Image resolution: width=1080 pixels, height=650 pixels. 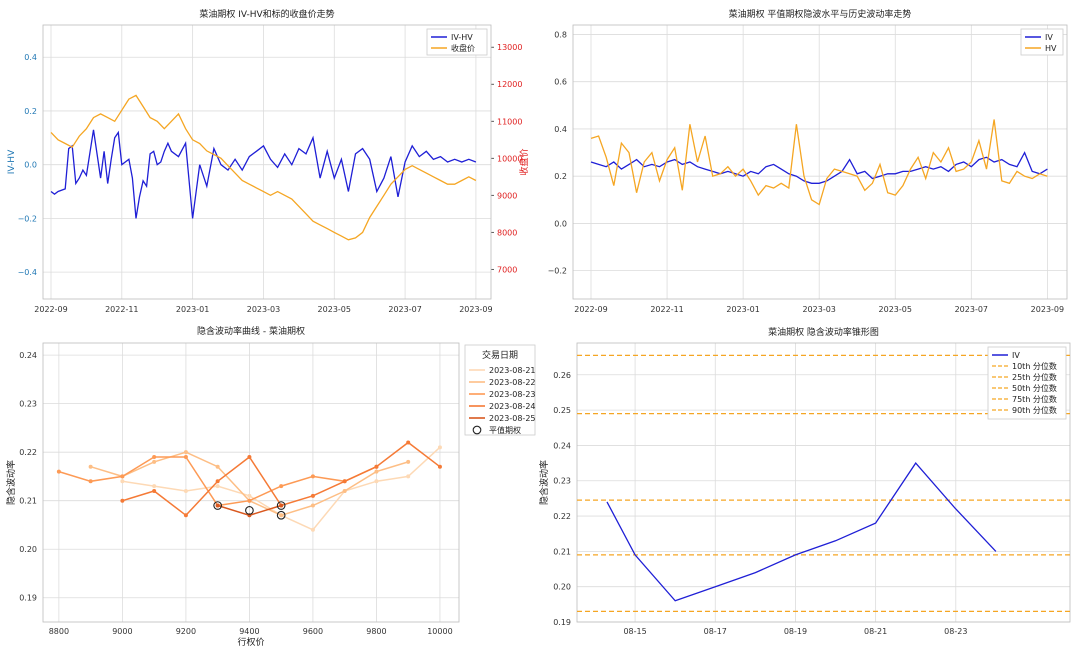 I want to click on legend-label: 90th 分位数, so click(x=1034, y=410).